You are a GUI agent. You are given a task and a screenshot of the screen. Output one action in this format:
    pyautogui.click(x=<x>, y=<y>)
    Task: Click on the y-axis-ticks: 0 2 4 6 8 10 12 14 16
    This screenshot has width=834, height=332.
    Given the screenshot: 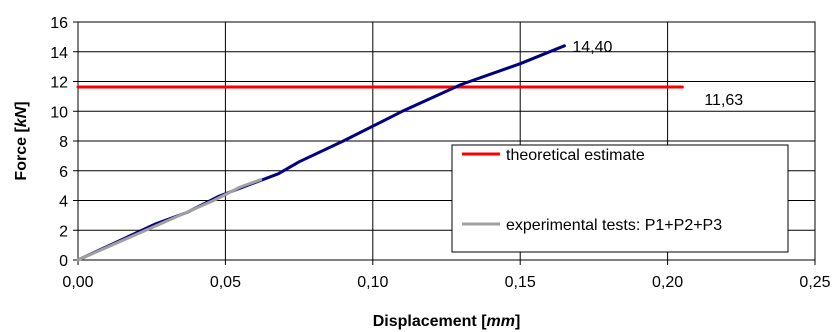 What is the action you would take?
    pyautogui.click(x=64, y=142)
    